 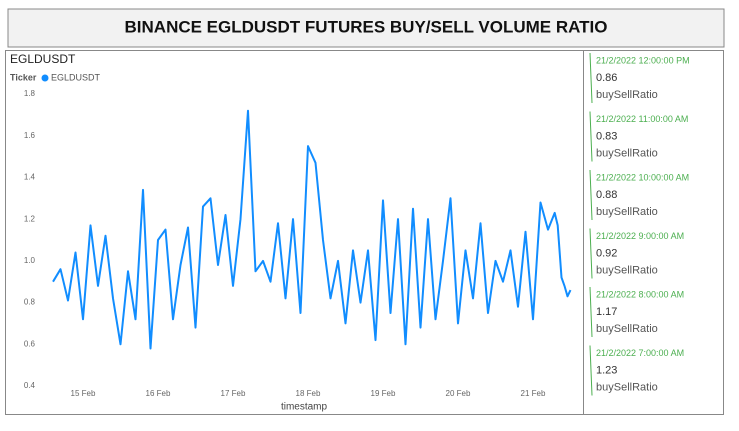 What do you see at coordinates (30, 385) in the screenshot?
I see `y-tick-label: 0.4` at bounding box center [30, 385].